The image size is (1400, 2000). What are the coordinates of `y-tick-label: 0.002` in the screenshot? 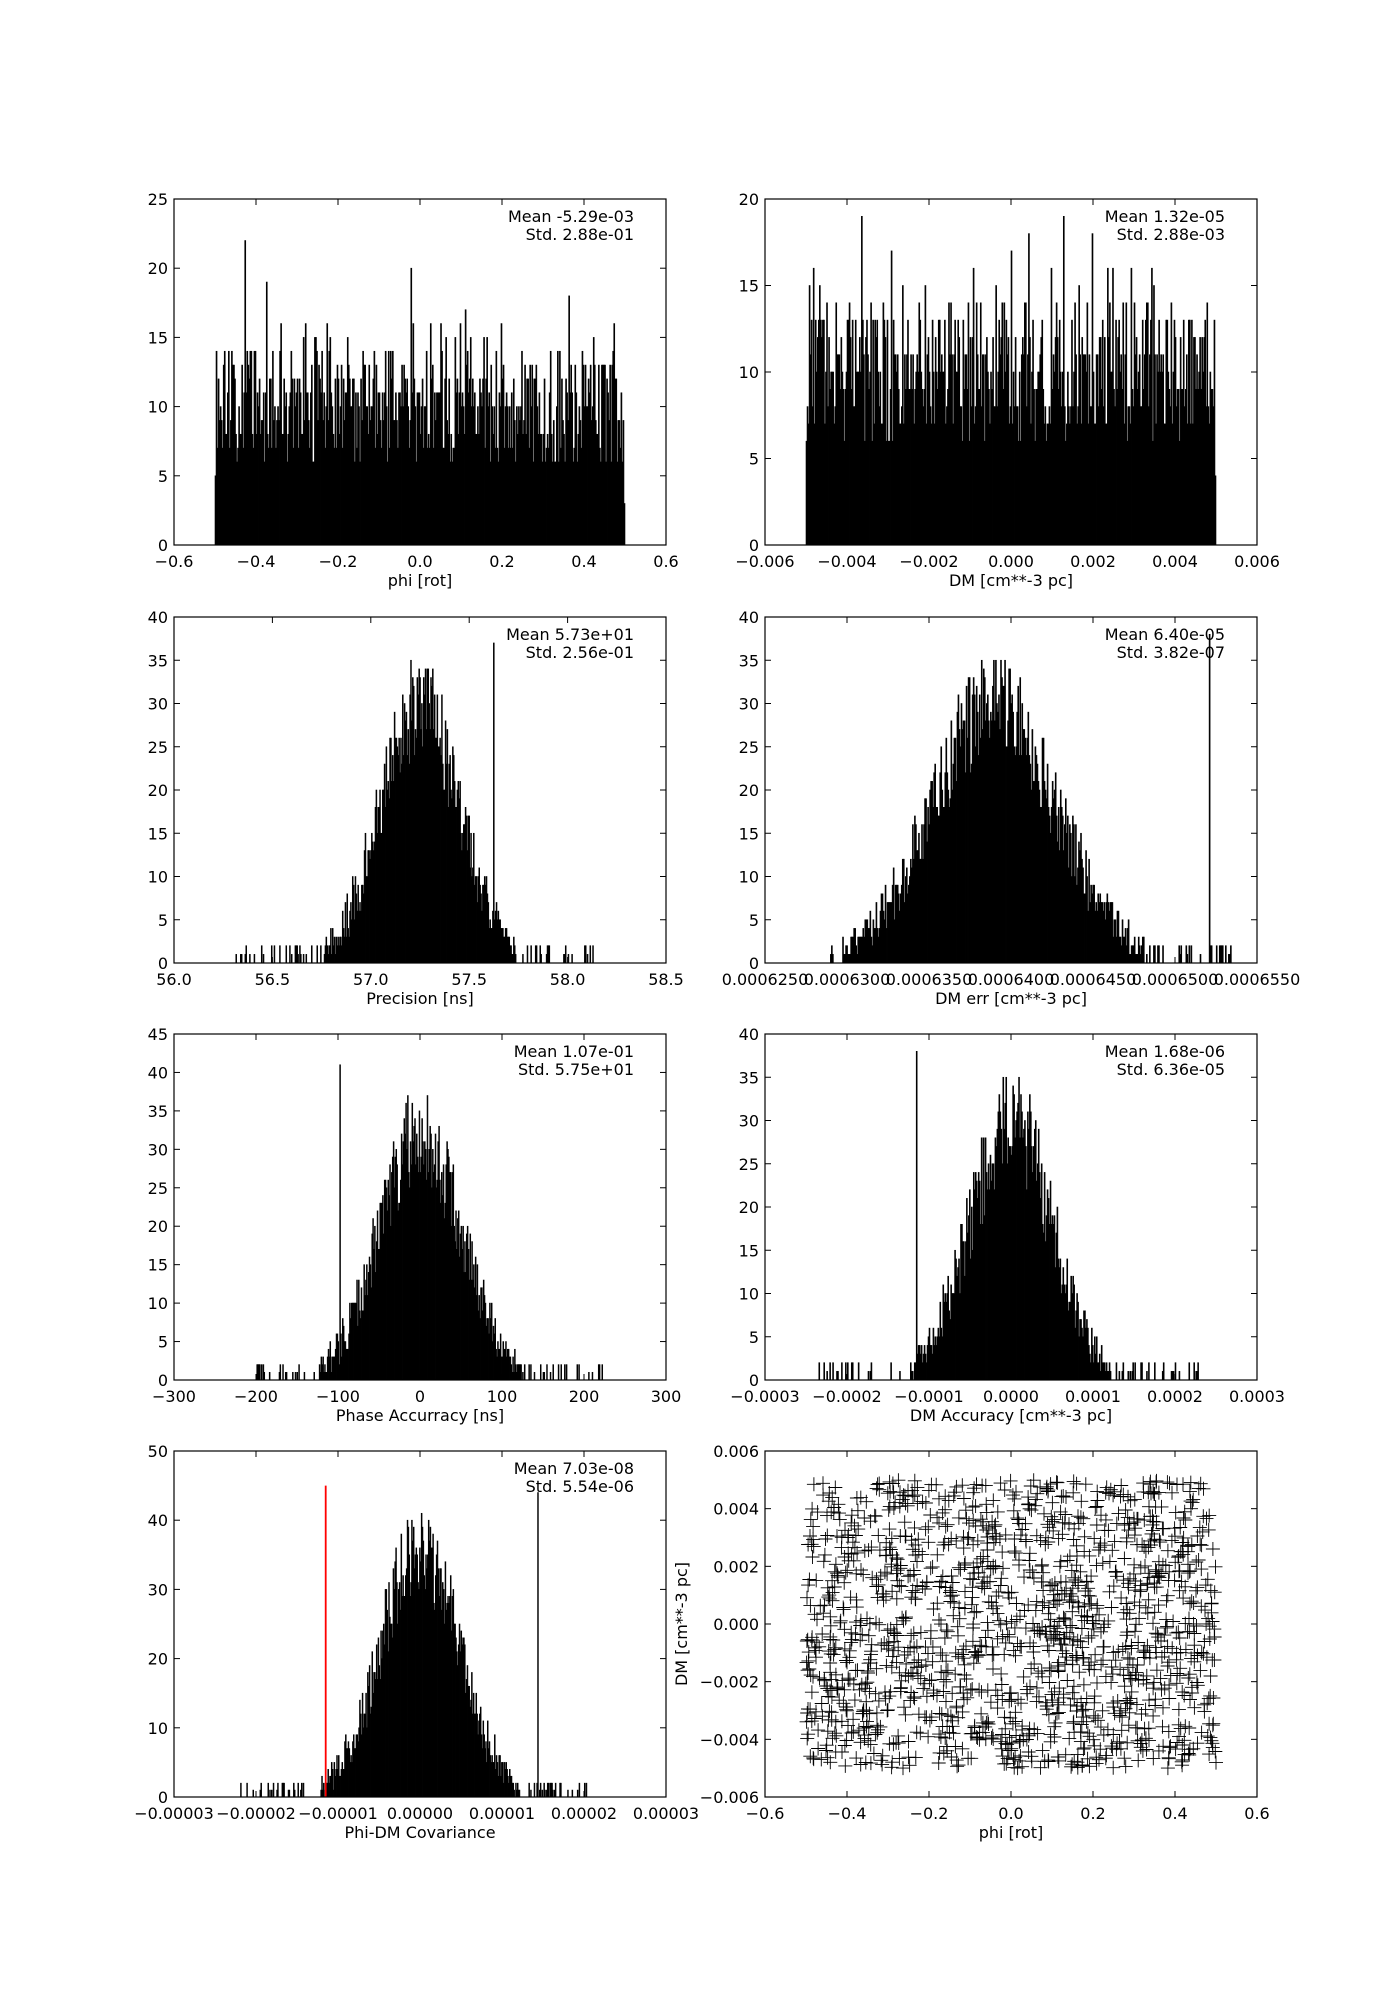 It's located at (736, 1566).